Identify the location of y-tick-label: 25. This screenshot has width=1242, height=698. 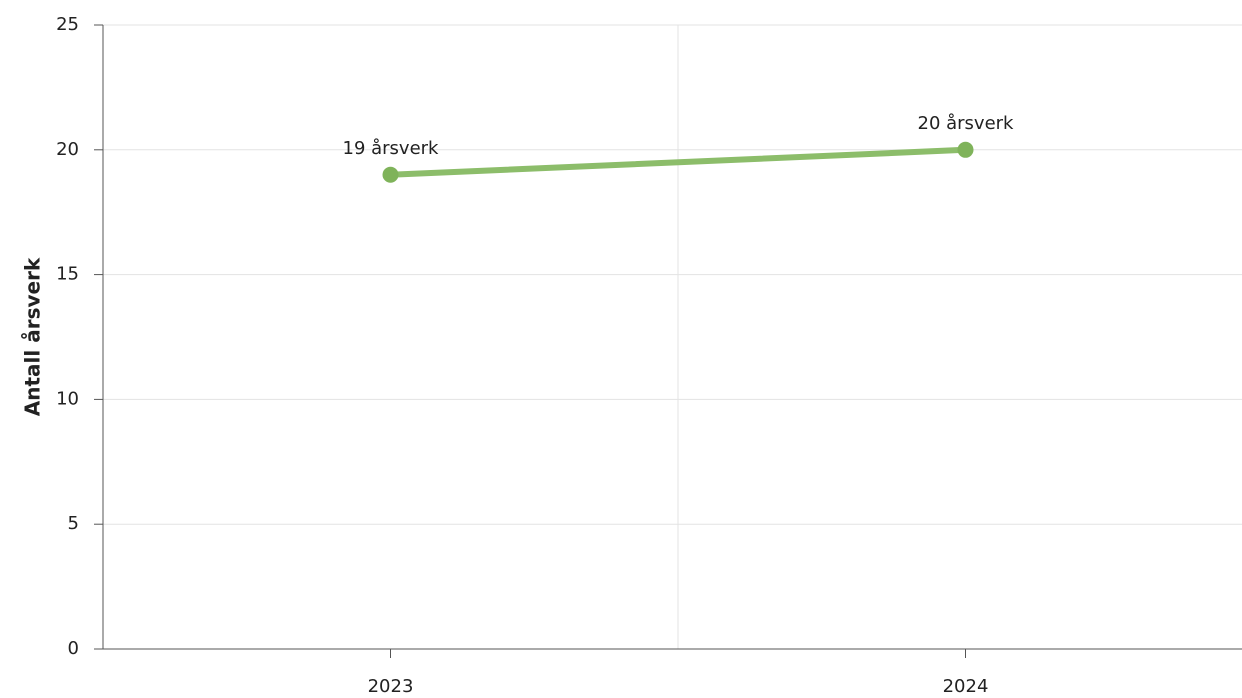
(67, 24).